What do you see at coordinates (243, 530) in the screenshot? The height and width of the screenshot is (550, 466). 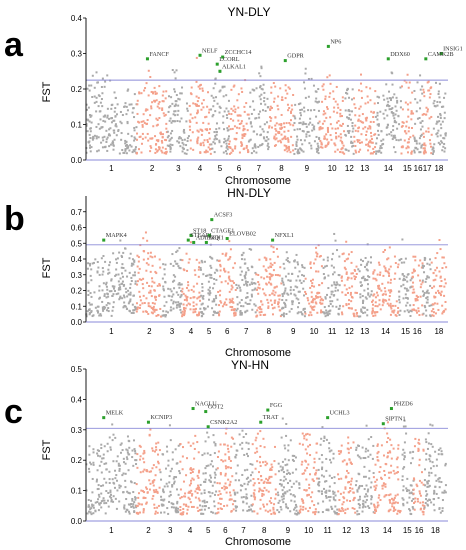 I see `xtick-label: 7` at bounding box center [243, 530].